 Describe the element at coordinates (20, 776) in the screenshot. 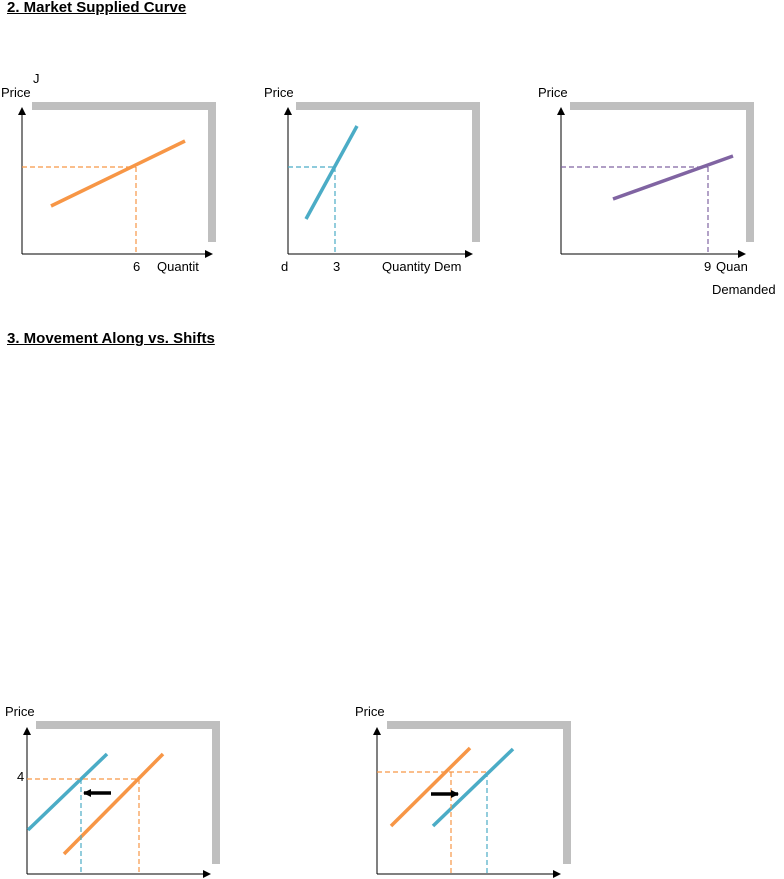

I see `graph-4-y-value: 4` at that location.